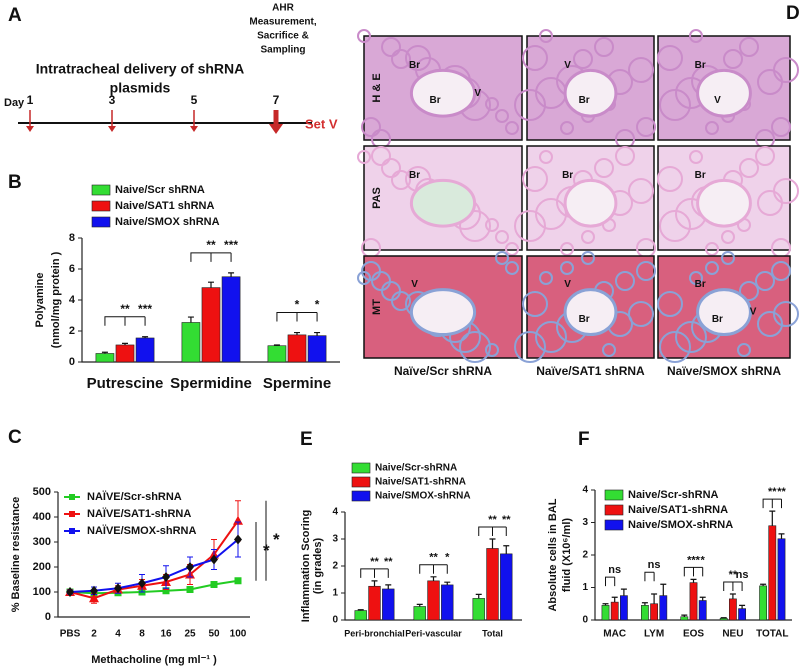 The width and height of the screenshot is (800, 671). I want to click on y-tick-label: 100, so click(42, 592).